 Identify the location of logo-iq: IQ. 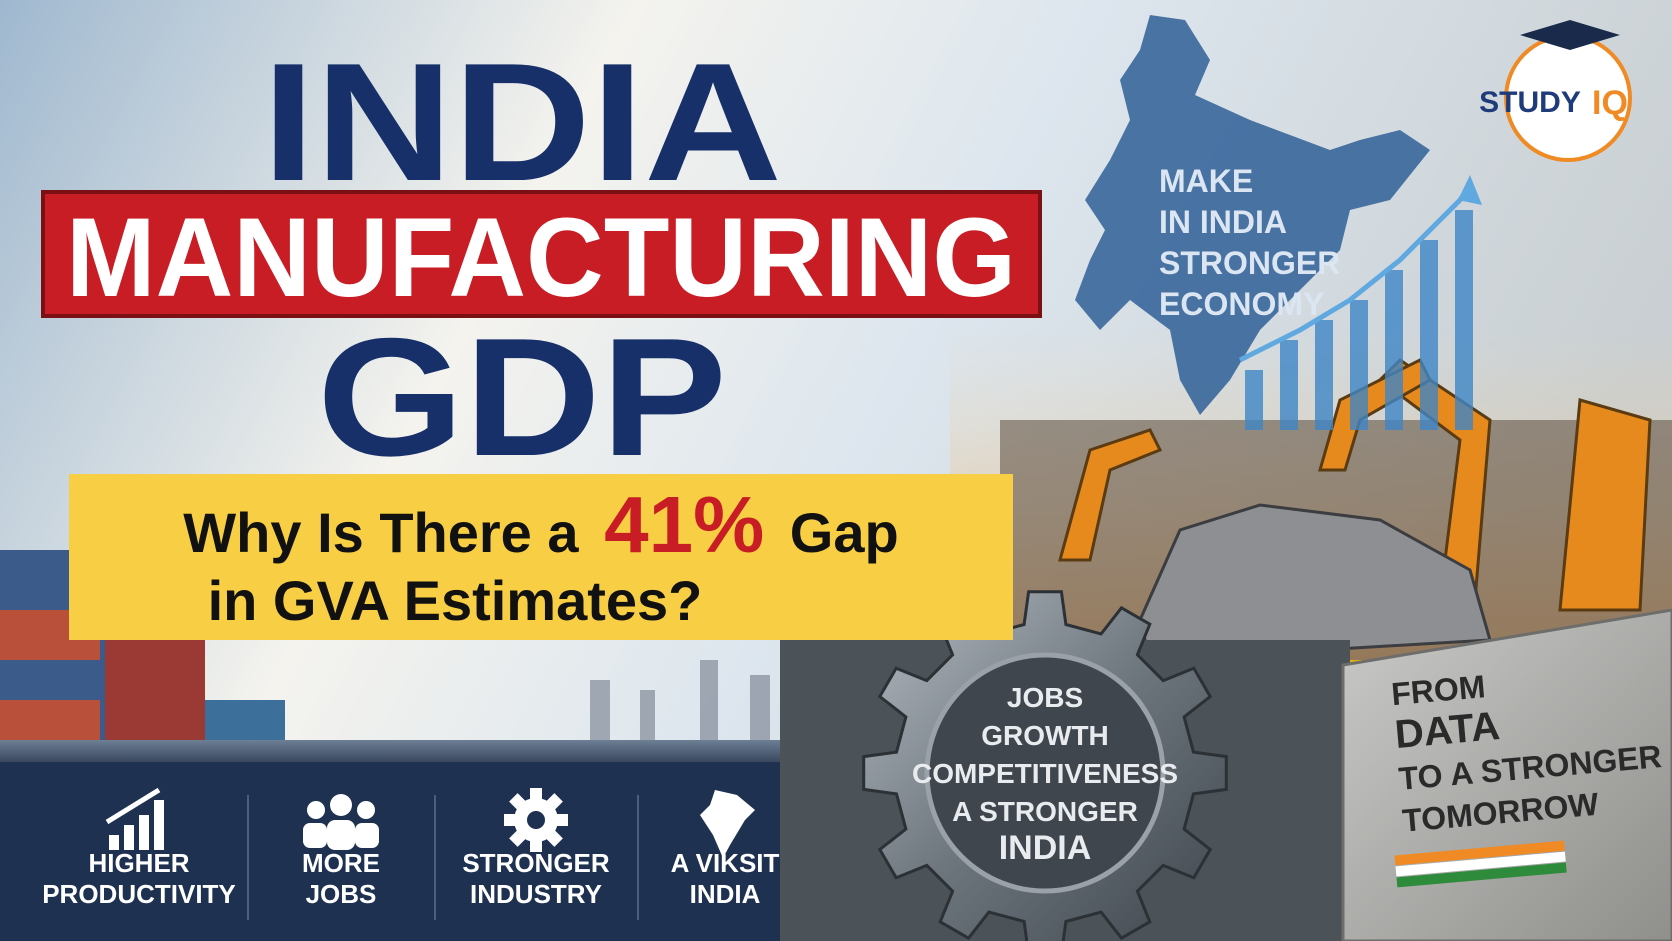
(1610, 103).